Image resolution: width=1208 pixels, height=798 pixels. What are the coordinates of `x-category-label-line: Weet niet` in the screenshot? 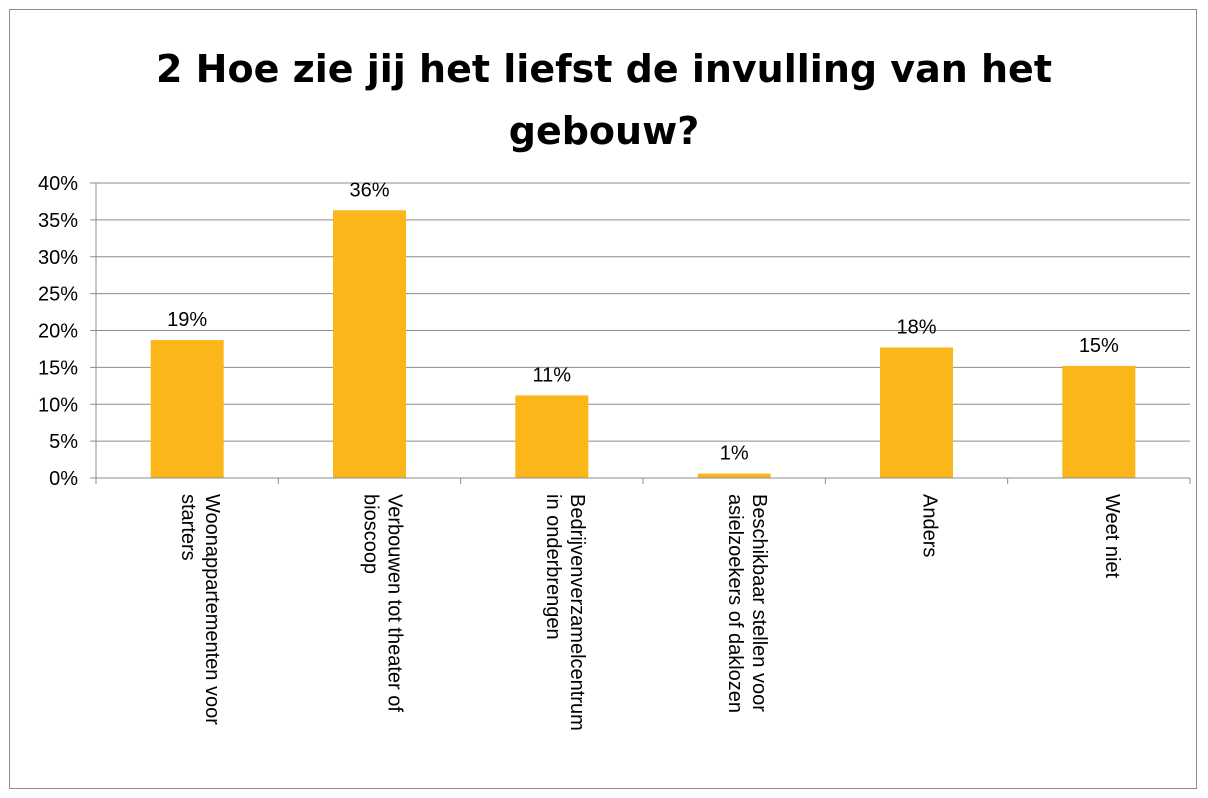 It's located at (1112, 536).